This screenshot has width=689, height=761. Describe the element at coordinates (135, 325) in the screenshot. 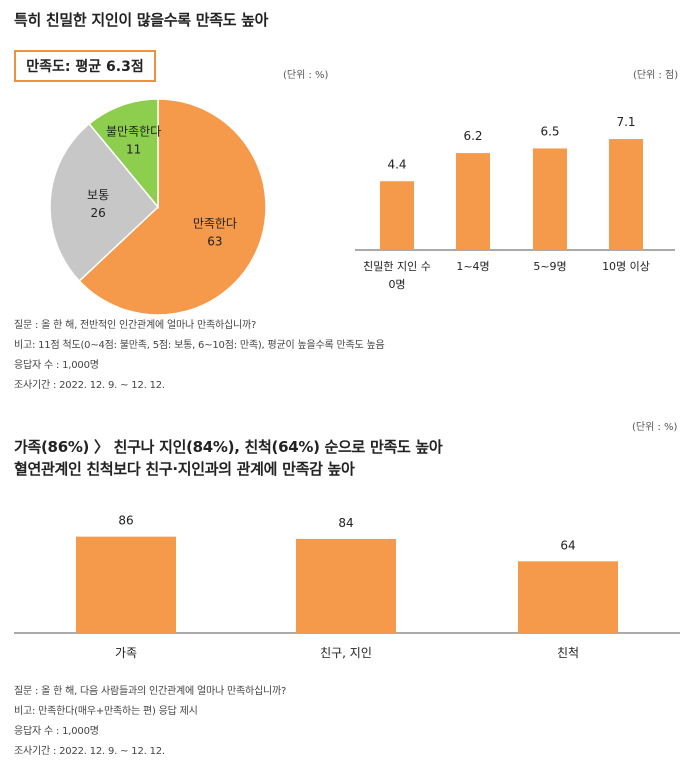

I see `note-question: 질문 : 올 한 해, 전반적인 인간관계에 얼마나 만족하십니까?` at that location.